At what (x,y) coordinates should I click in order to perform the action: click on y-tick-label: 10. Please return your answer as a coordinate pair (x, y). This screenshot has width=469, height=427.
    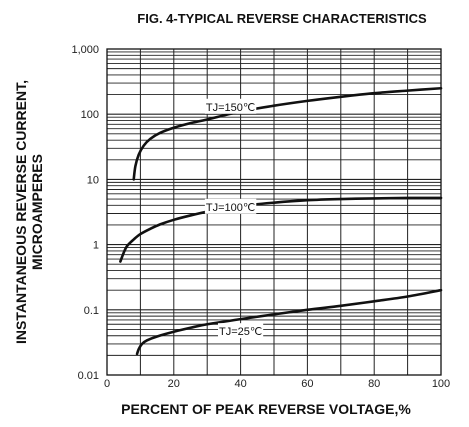
    Looking at the image, I should click on (93, 180).